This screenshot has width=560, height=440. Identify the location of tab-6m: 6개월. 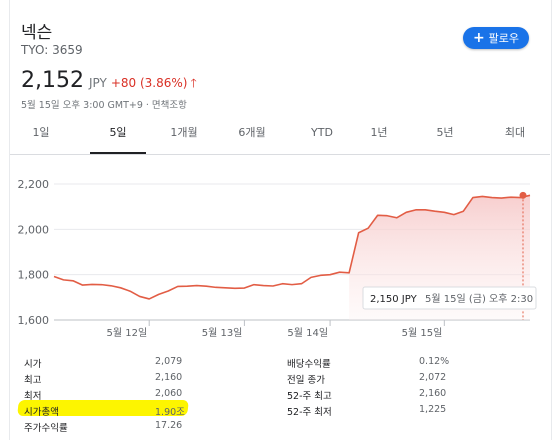
(252, 132).